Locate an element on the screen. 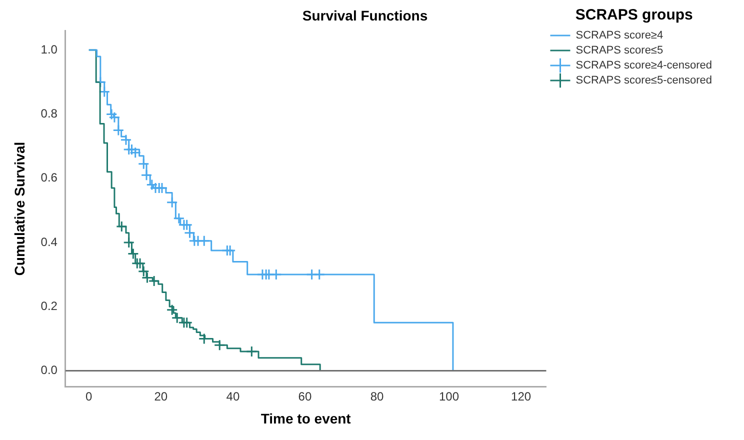  x-tick-label: 60 is located at coordinates (305, 396).